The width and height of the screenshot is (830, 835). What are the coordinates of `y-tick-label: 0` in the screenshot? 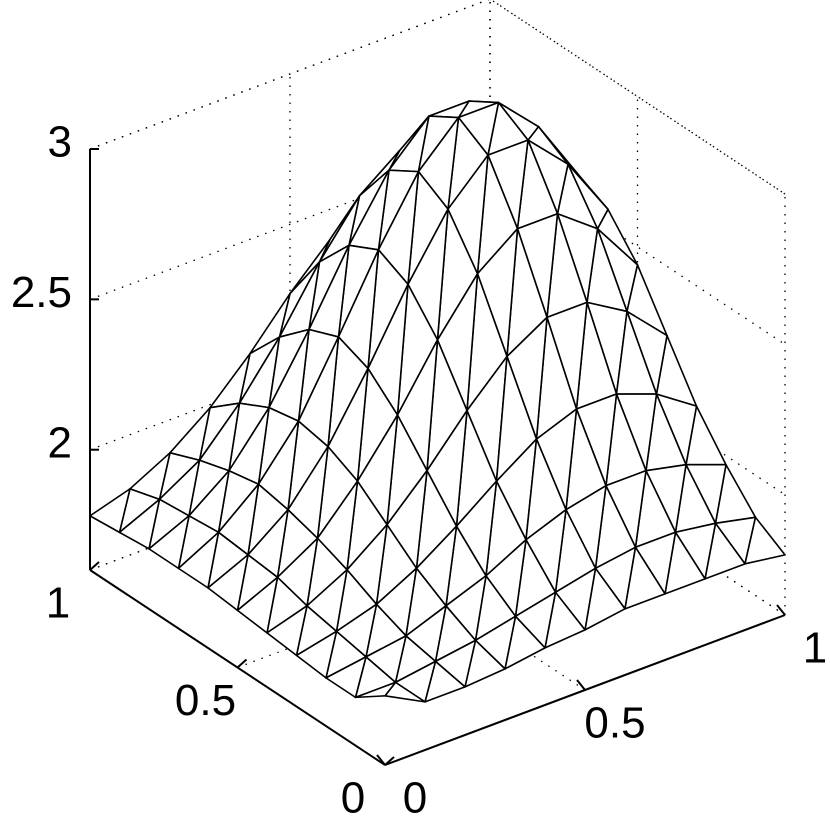 It's located at (353, 798).